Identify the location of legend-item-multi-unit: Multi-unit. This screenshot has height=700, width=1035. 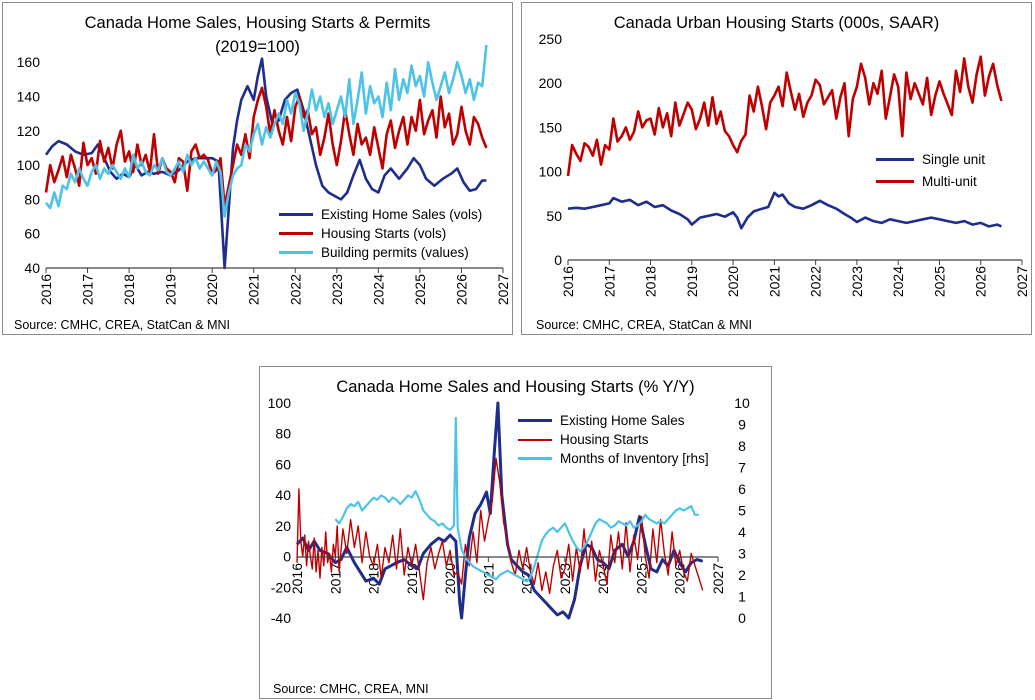
(930, 181).